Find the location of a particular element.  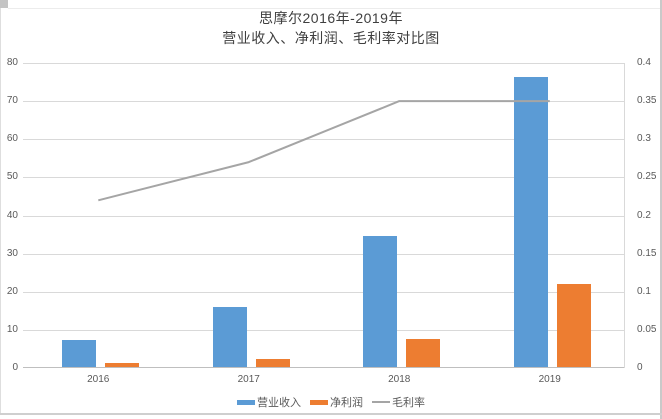

legend-swatch-gross-margin is located at coordinates (381, 402).